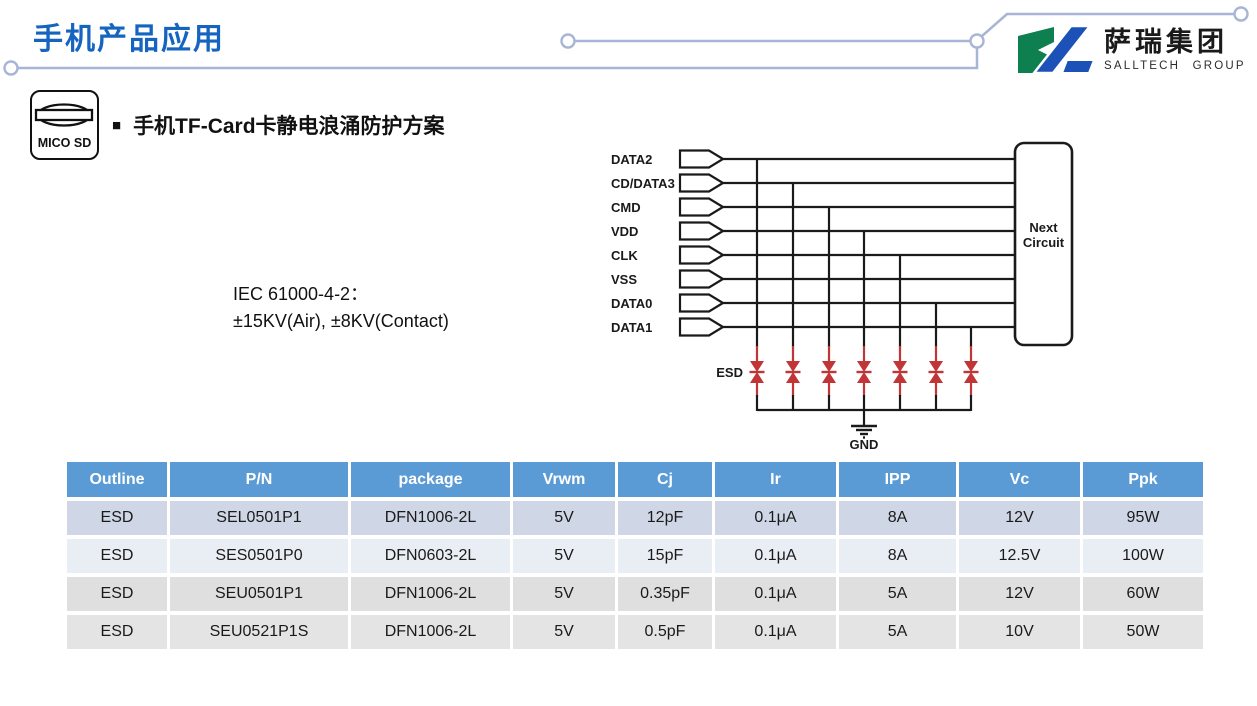 This screenshot has width=1257, height=706. What do you see at coordinates (1143, 594) in the screenshot?
I see `table-cell: 60W` at bounding box center [1143, 594].